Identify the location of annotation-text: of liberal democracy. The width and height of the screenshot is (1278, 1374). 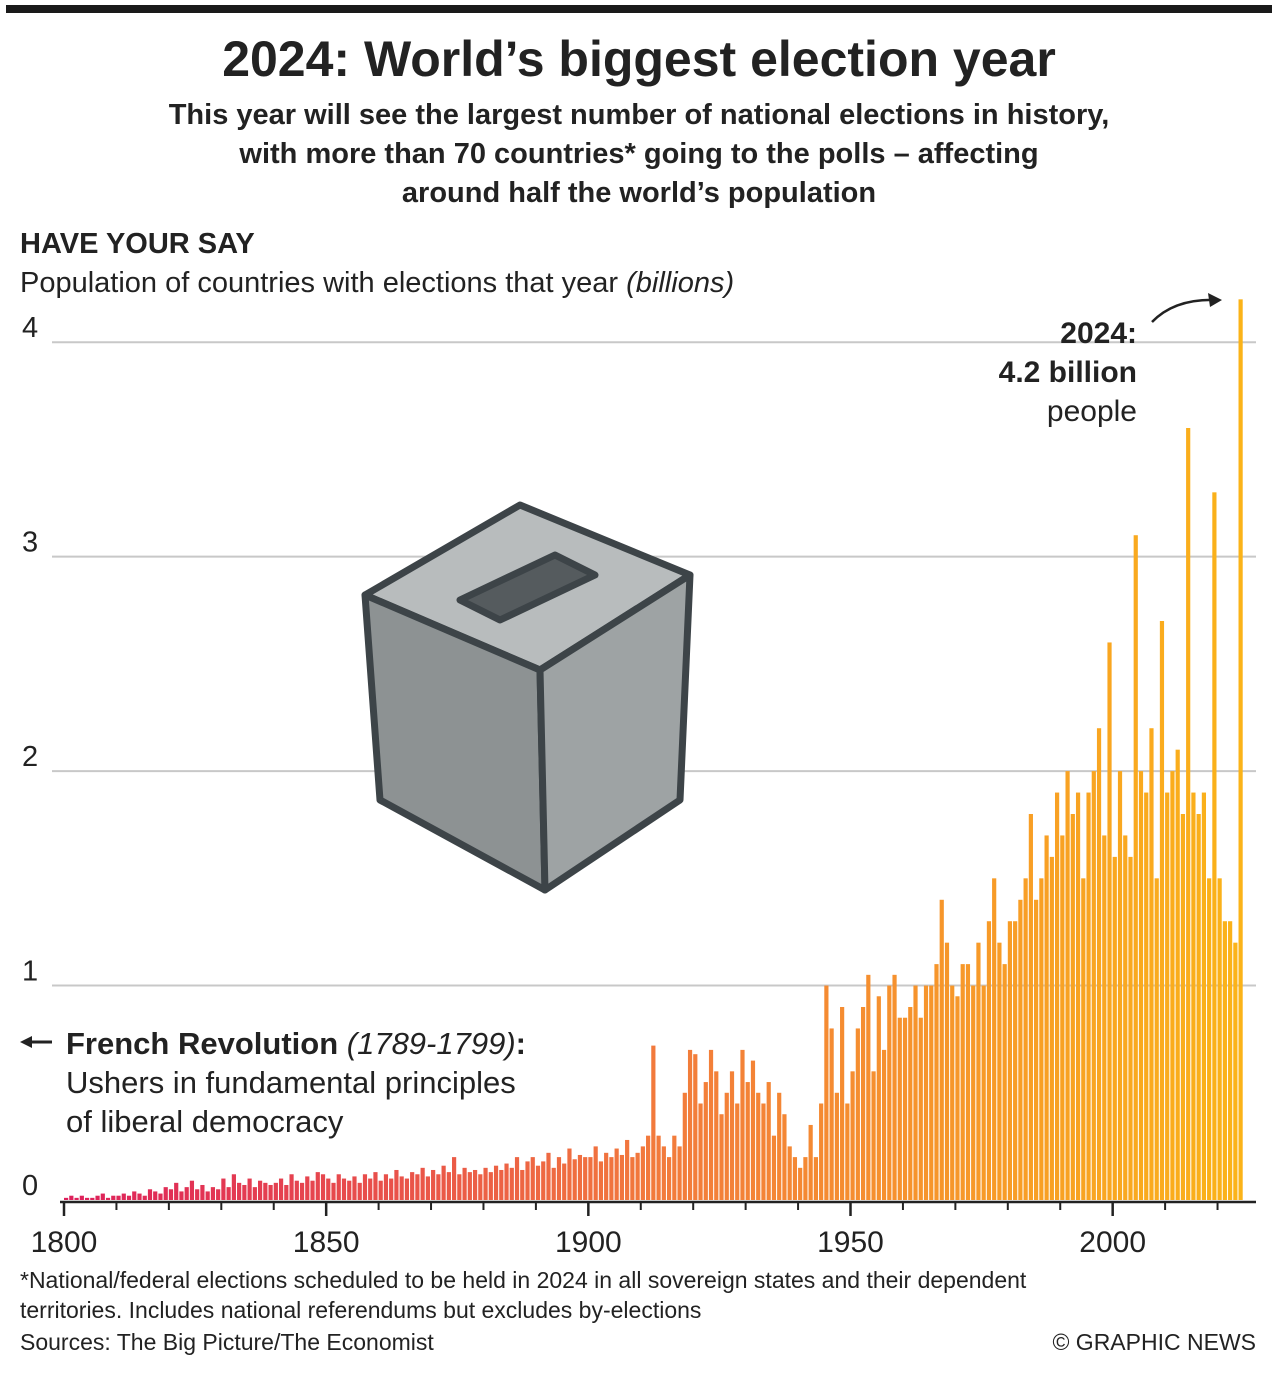
(205, 1121).